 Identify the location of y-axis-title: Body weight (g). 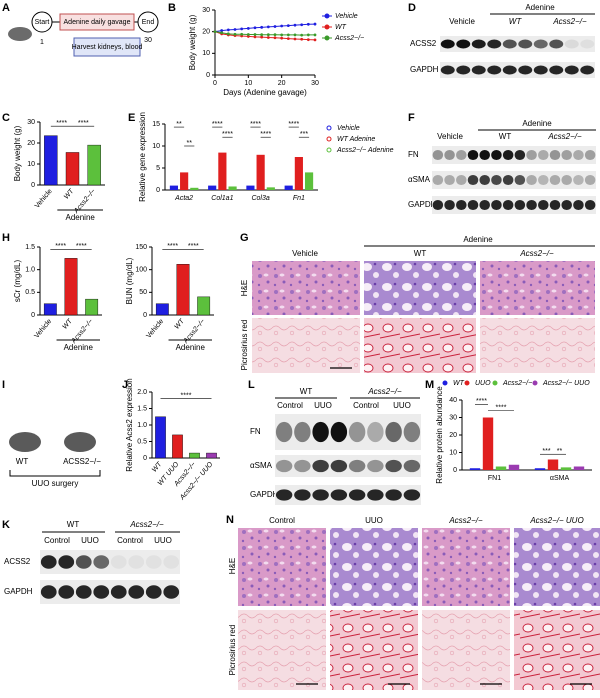
(17, 153).